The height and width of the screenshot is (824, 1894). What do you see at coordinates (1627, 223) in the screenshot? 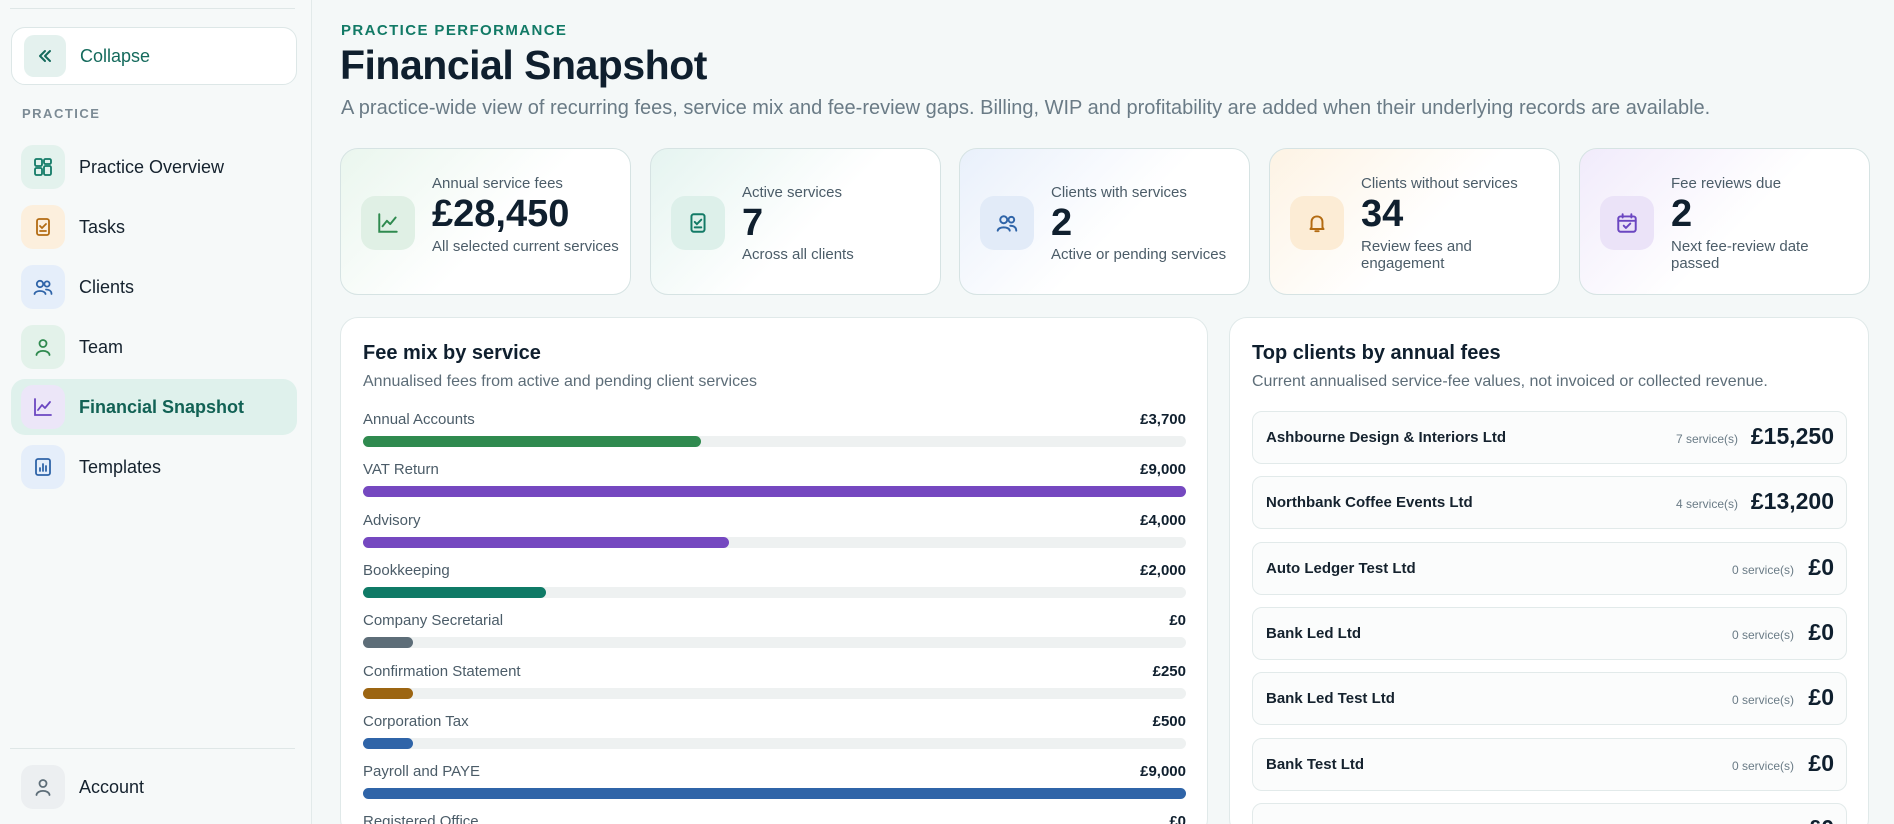
I see `calendar-check-icon` at bounding box center [1627, 223].